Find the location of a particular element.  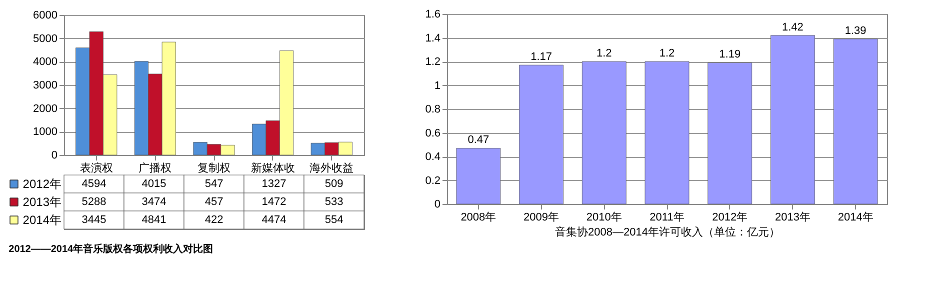

y-tick-label: 1 is located at coordinates (437, 86).